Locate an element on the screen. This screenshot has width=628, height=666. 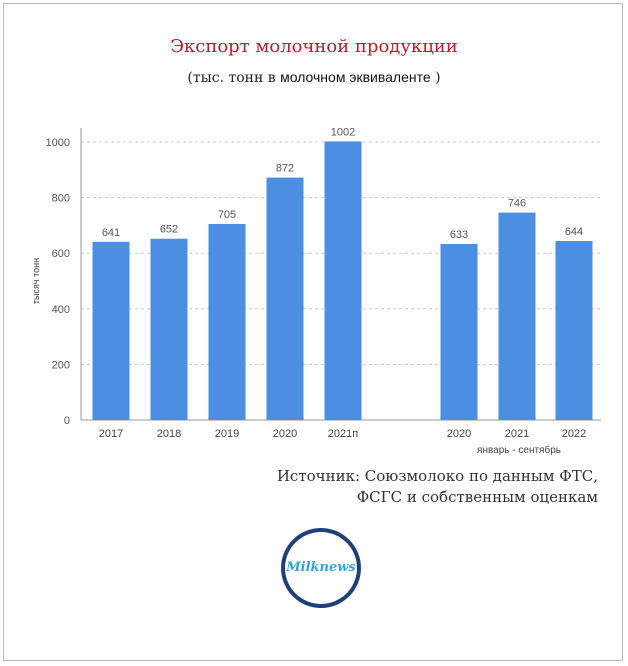
y-tick-label: 400 is located at coordinates (61, 310).